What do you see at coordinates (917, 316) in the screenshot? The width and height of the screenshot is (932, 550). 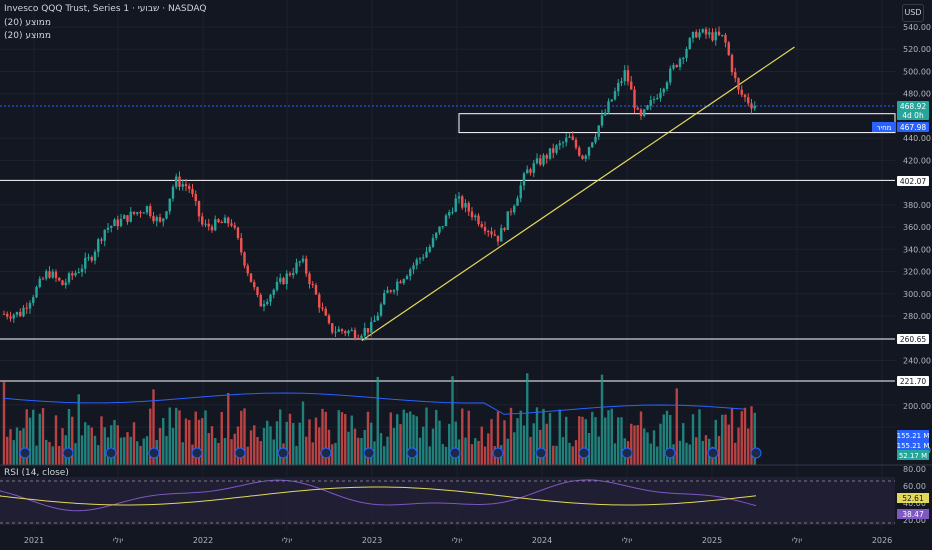 I see `y-tick-11: 280.00` at bounding box center [917, 316].